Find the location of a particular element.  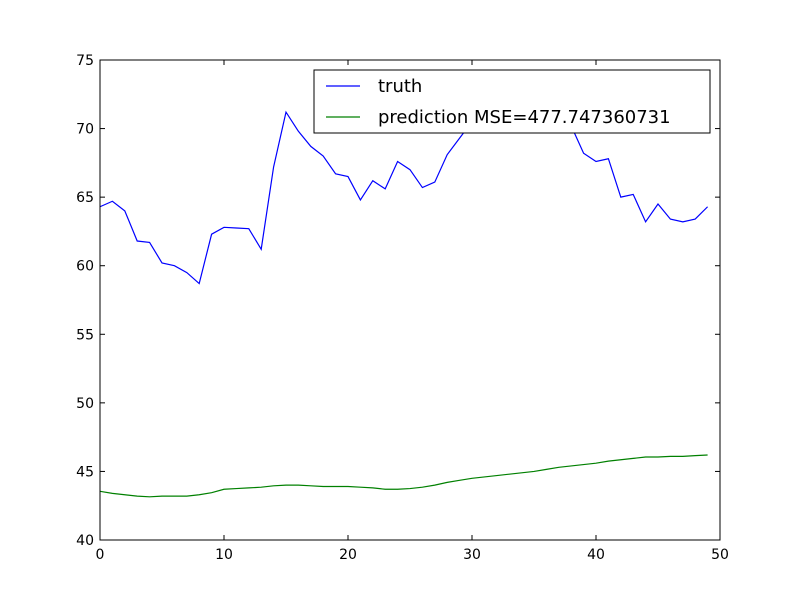

y-tick-label: 70 is located at coordinates (85, 130).